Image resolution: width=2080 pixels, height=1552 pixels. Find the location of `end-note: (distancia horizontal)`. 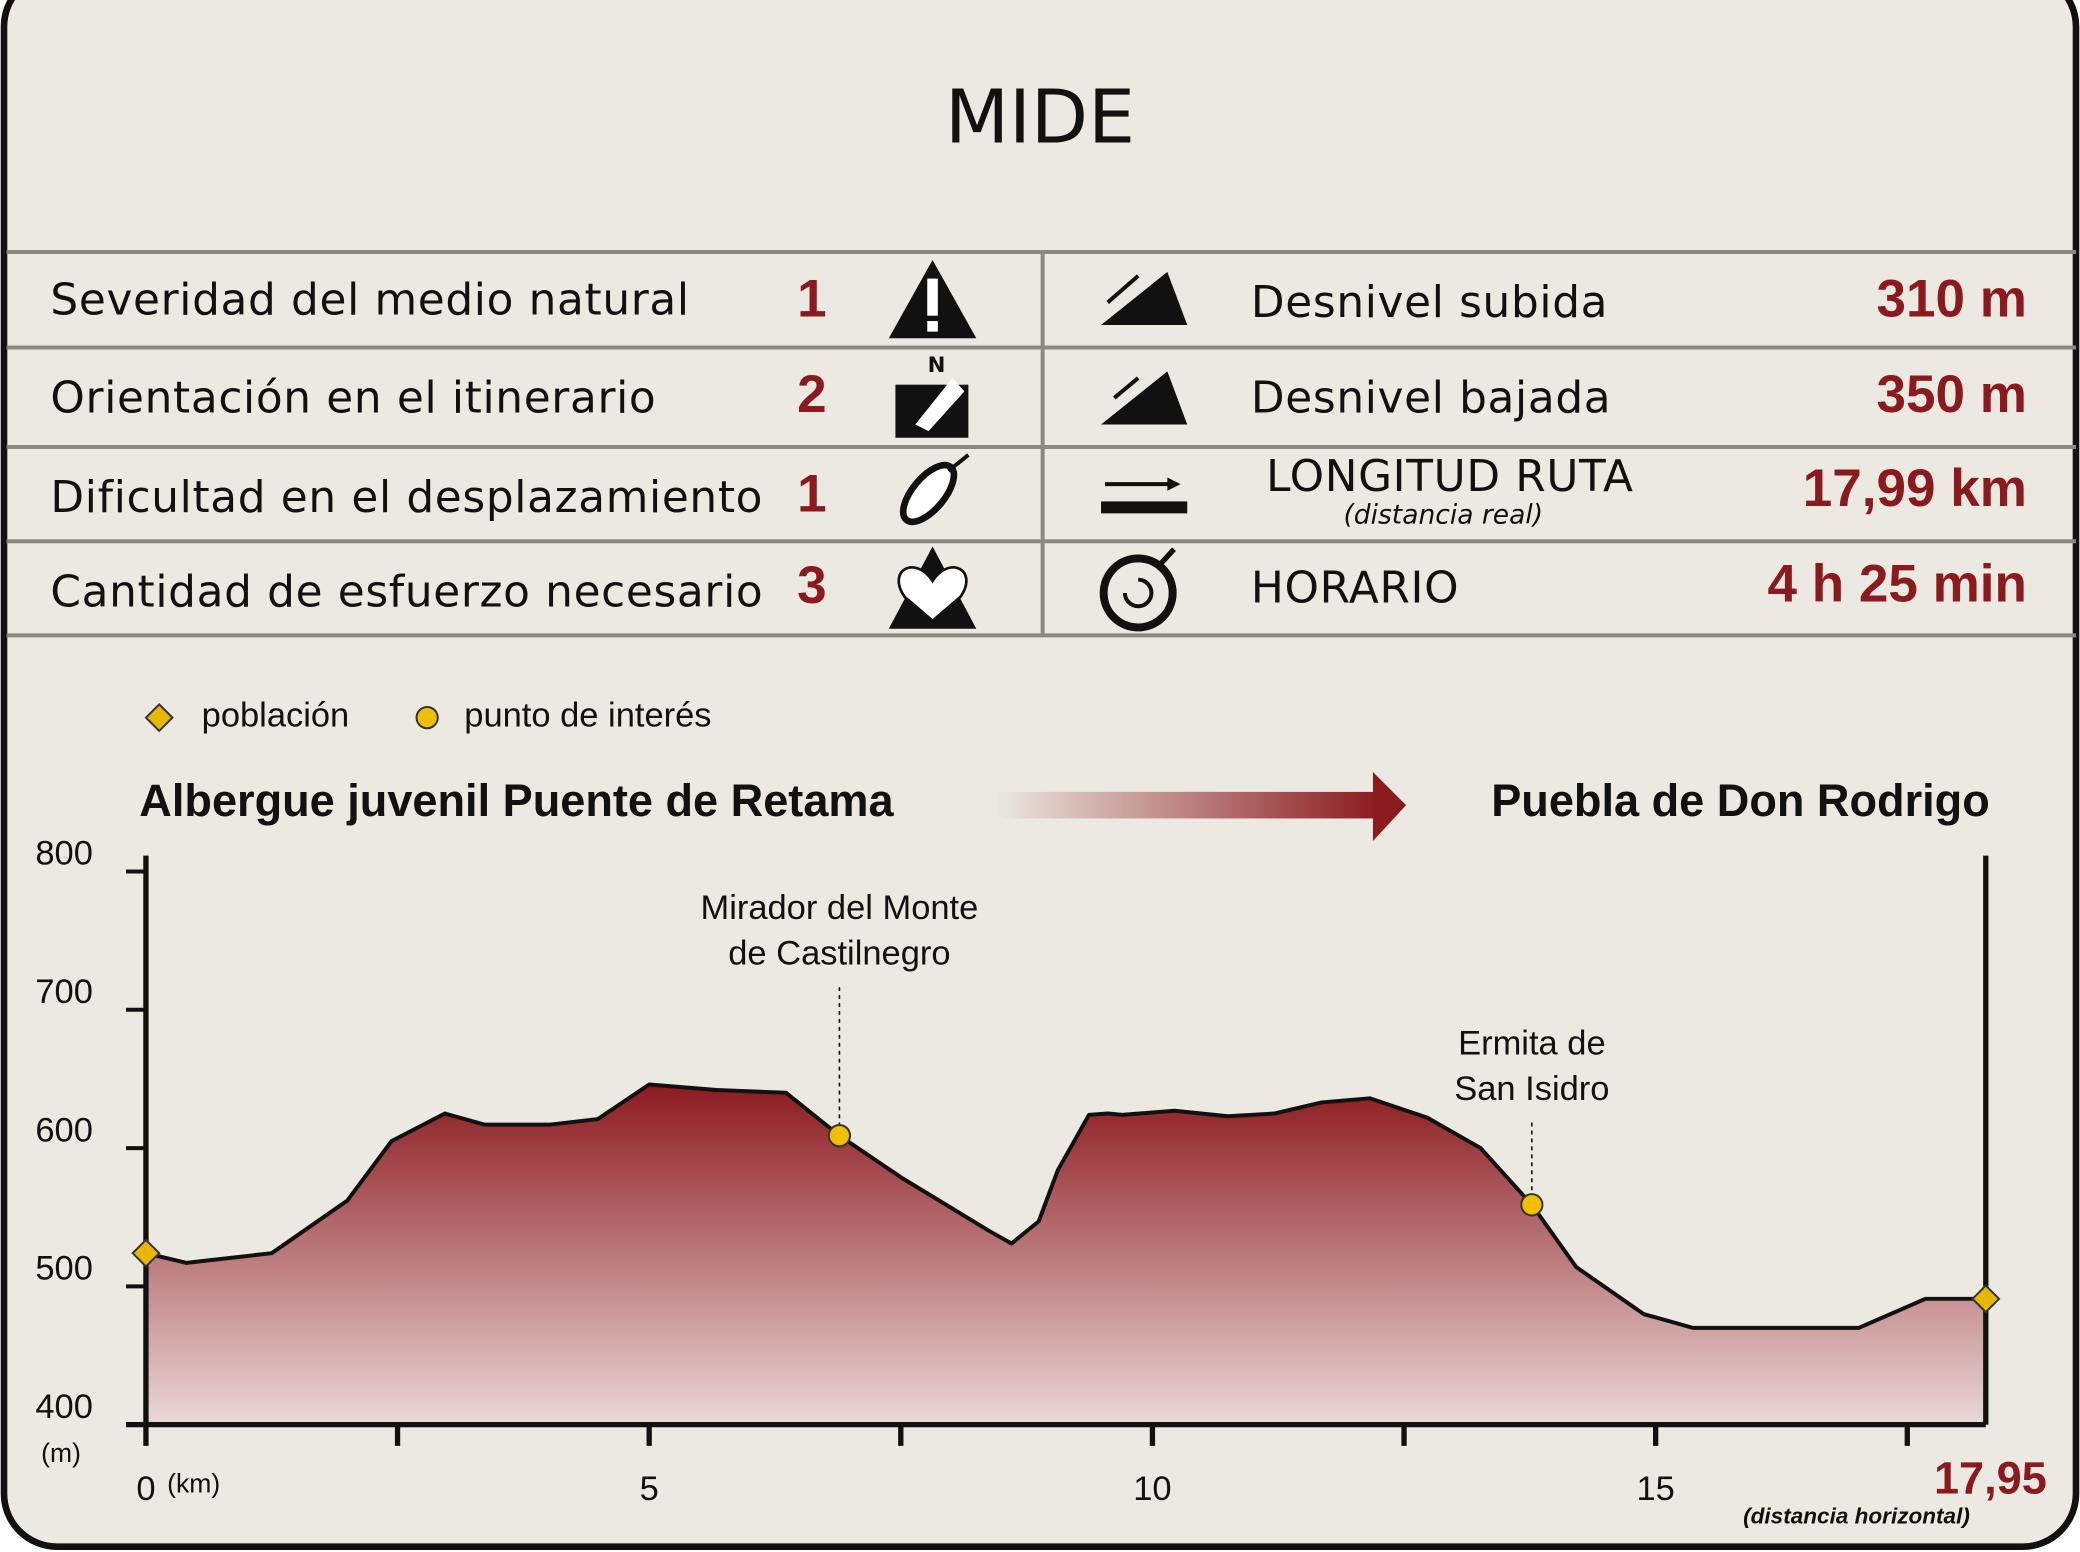

end-note: (distancia horizontal) is located at coordinates (1856, 1515).